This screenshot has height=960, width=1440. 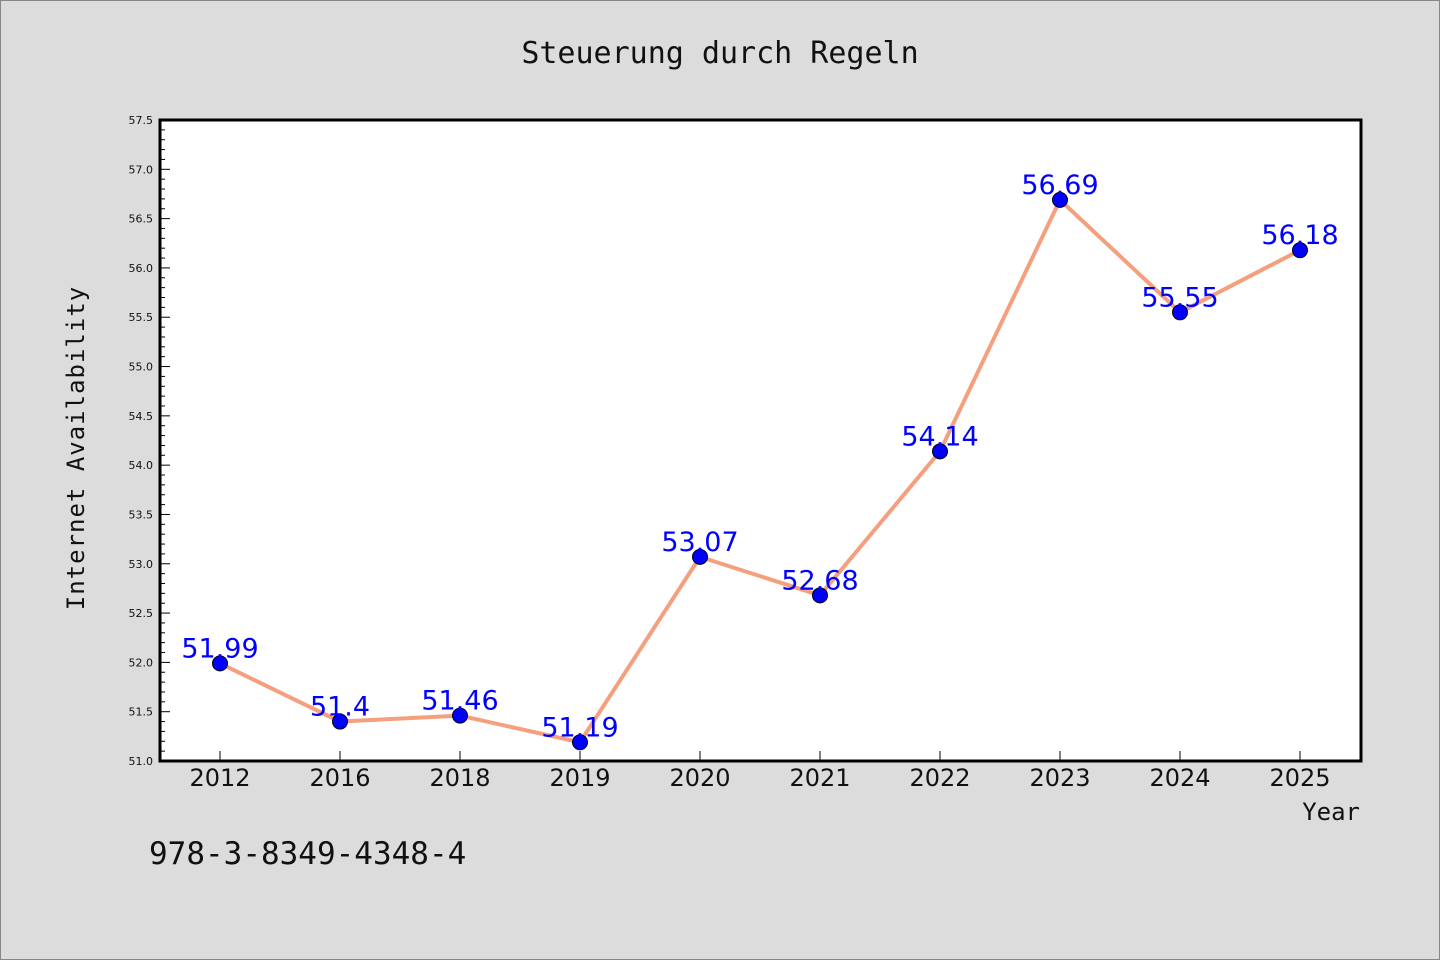 What do you see at coordinates (141, 662) in the screenshot?
I see `y-tick-label: 52.0` at bounding box center [141, 662].